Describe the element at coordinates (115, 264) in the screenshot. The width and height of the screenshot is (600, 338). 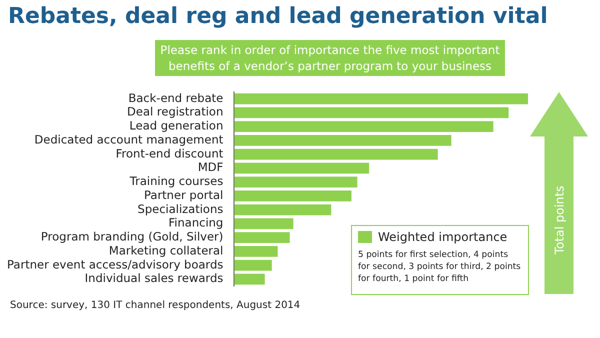
I see `y-tick-label: Partner event access/advisory boards` at that location.